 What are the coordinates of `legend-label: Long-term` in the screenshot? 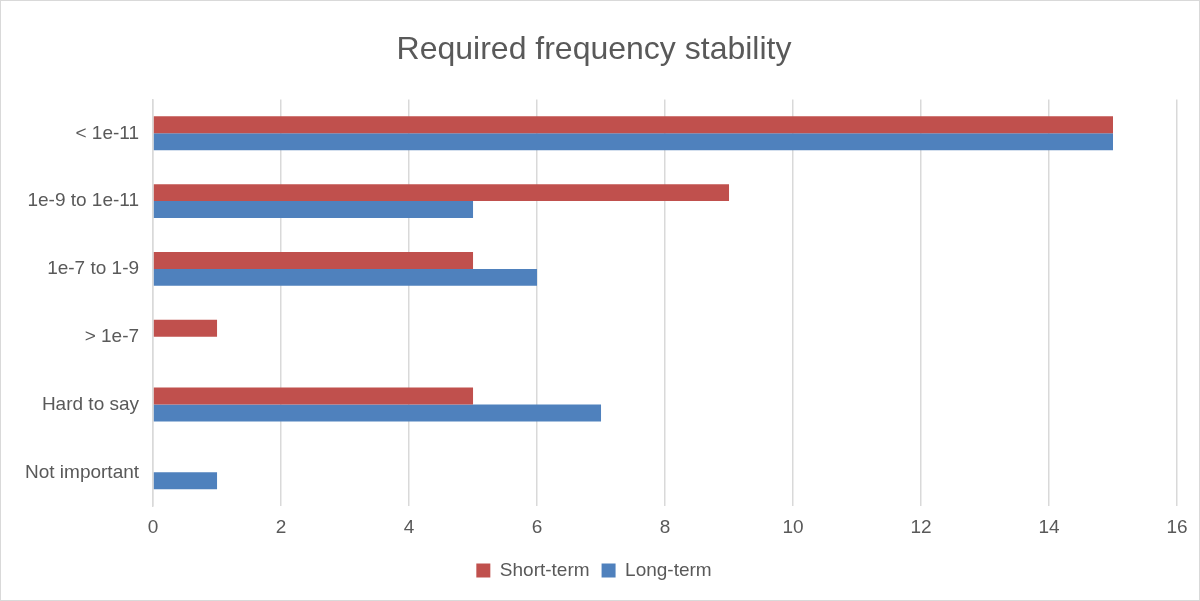 It's located at (668, 569).